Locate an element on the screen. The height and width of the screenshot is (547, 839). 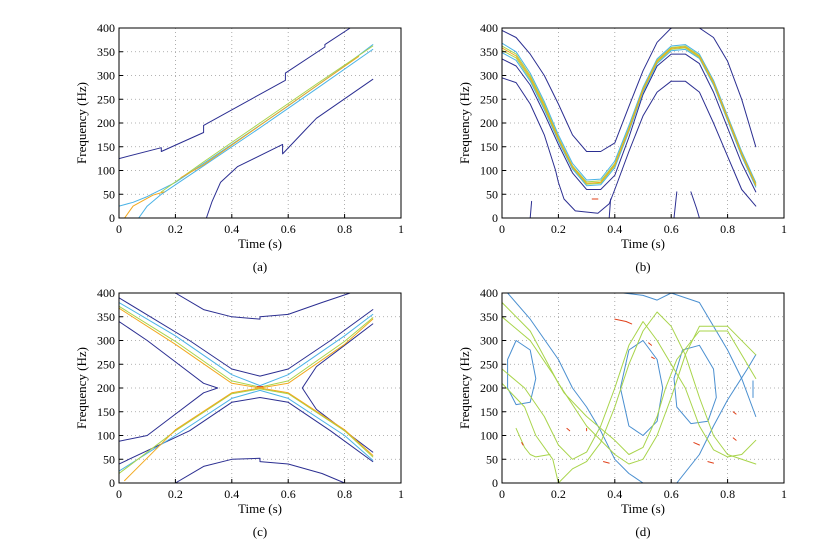
contour-group is located at coordinates (246, 388).